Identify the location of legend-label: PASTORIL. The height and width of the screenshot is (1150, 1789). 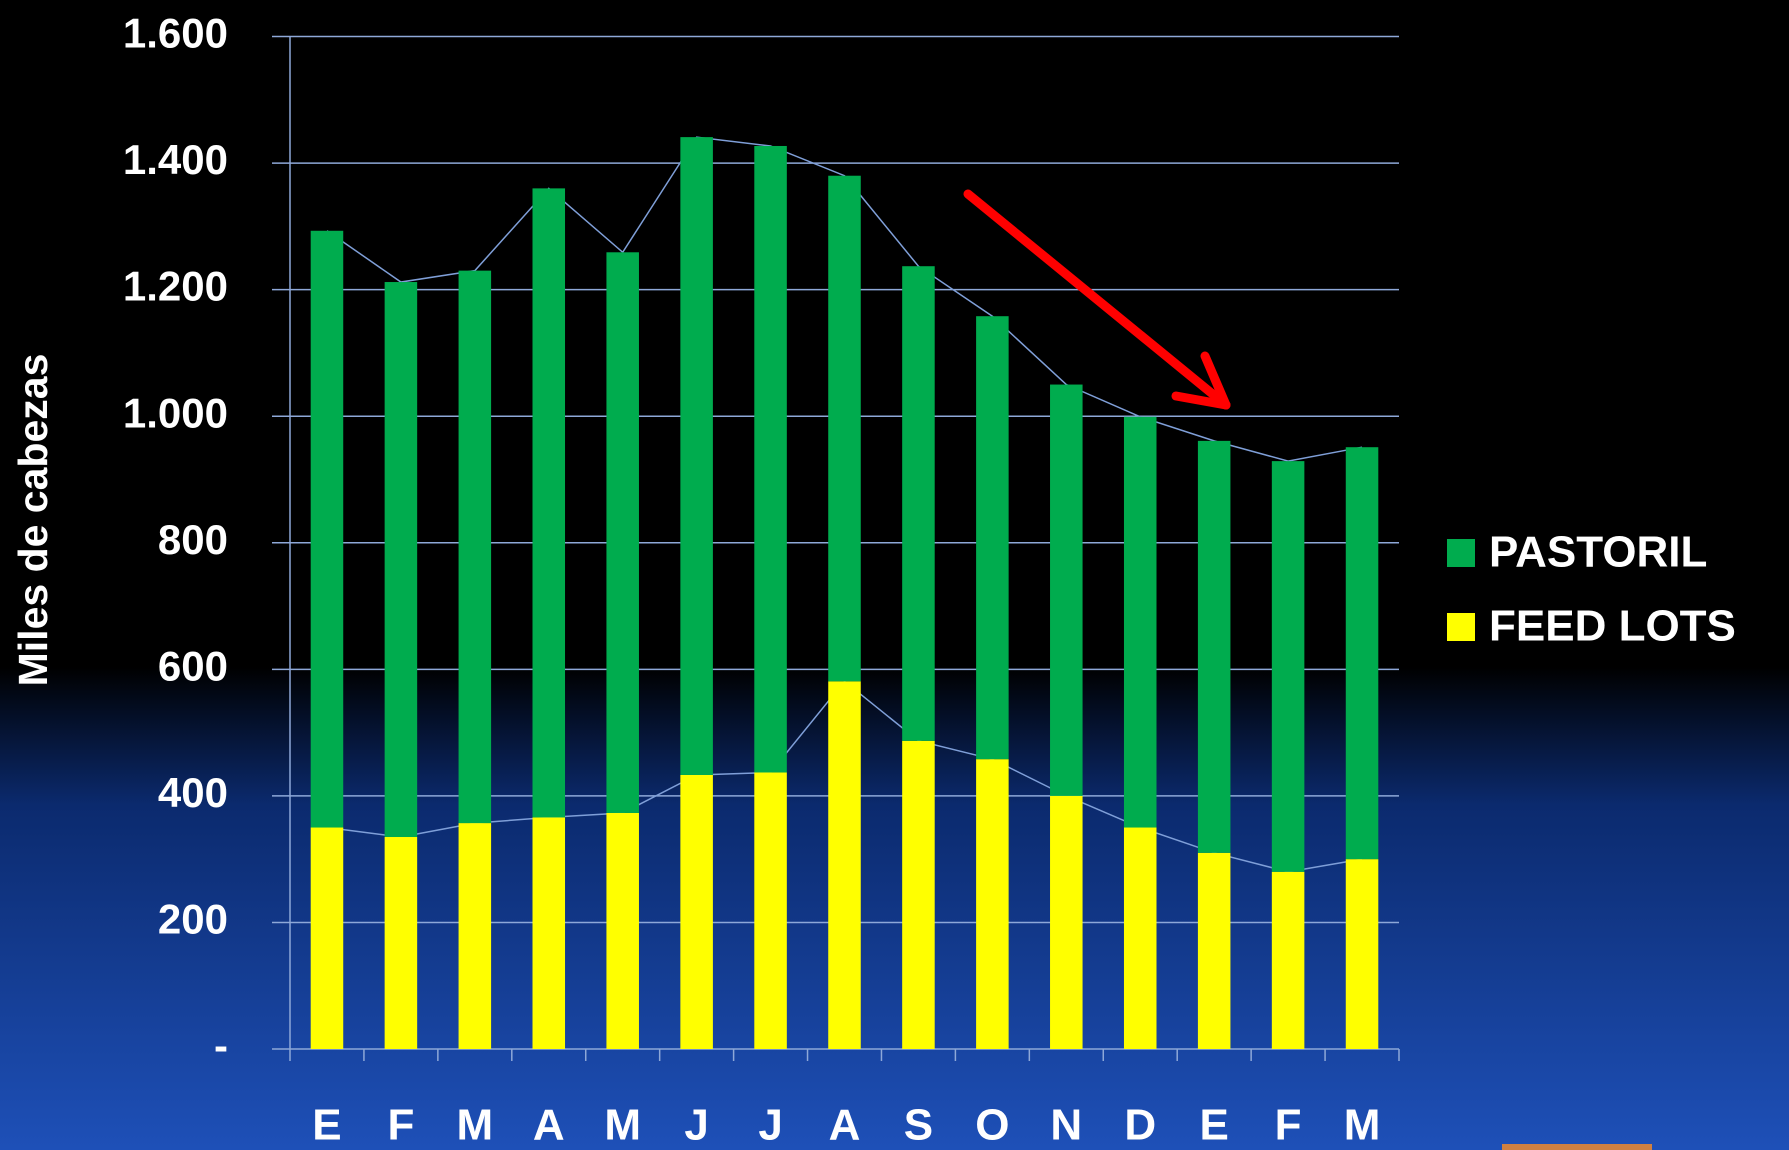
(1598, 552).